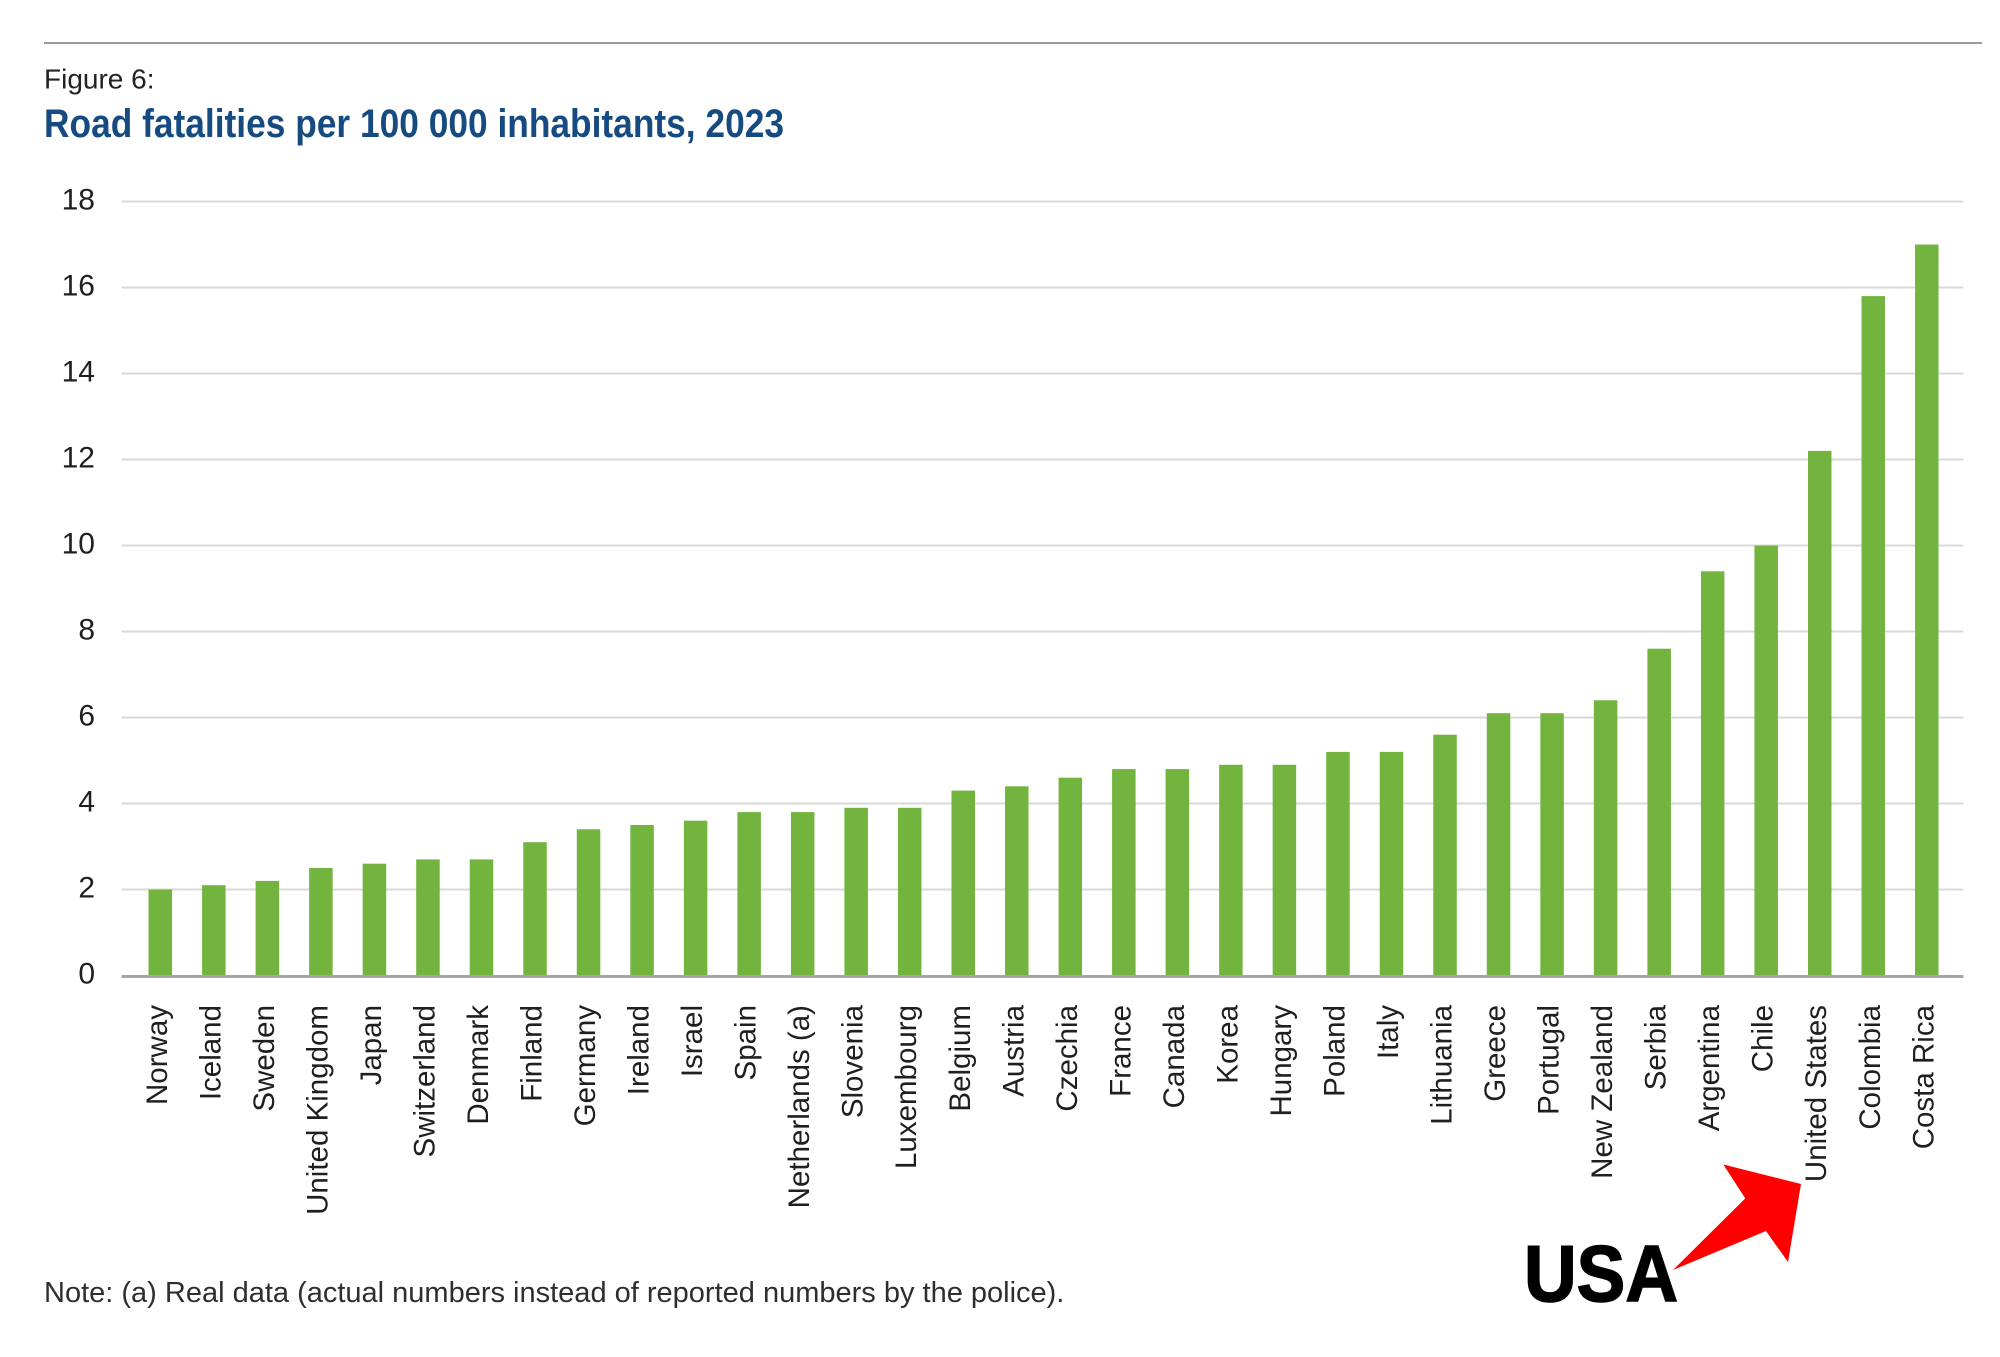 Image resolution: width=2000 pixels, height=1357 pixels. What do you see at coordinates (210, 1052) in the screenshot?
I see `svg-text: Iceland` at bounding box center [210, 1052].